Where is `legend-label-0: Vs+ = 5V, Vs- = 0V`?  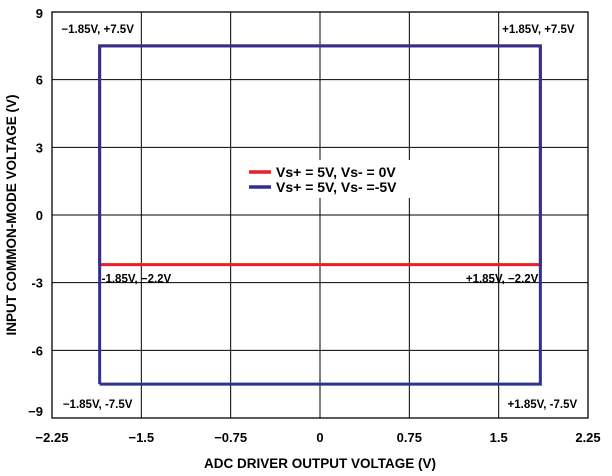 legend-label-0: Vs+ = 5V, Vs- = 0V is located at coordinates (336, 172).